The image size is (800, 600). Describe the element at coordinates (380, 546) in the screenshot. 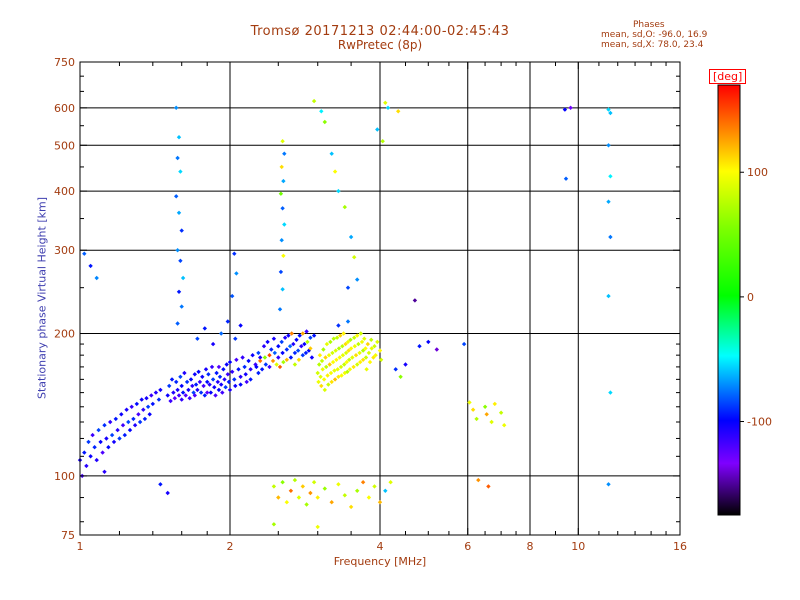

I see `x-tick-label: 4` at that location.